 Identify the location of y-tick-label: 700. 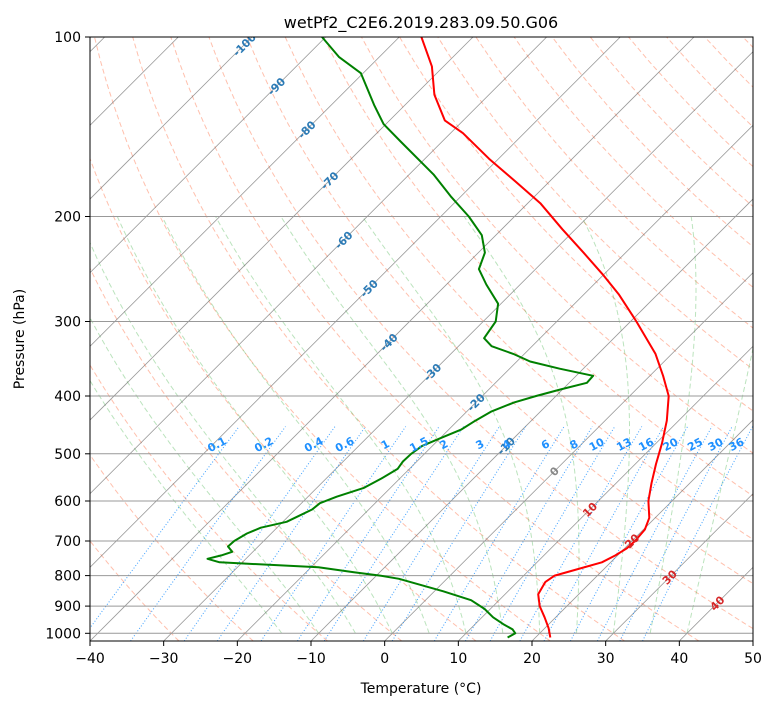
(67, 542).